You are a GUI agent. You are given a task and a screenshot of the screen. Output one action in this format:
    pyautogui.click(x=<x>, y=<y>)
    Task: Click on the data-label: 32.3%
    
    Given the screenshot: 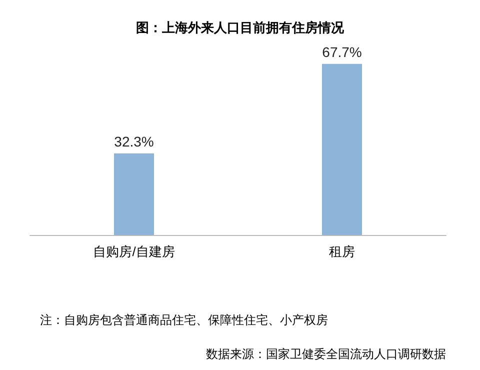 What is the action you would take?
    pyautogui.click(x=134, y=141)
    